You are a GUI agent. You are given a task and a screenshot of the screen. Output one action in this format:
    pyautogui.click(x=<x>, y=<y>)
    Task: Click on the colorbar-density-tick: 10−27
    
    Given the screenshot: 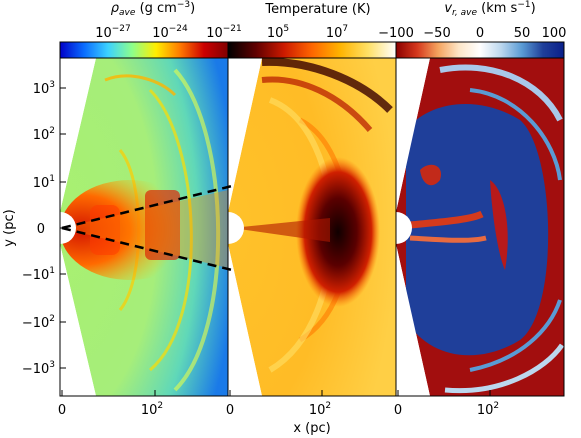 What is the action you would take?
    pyautogui.click(x=113, y=32)
    